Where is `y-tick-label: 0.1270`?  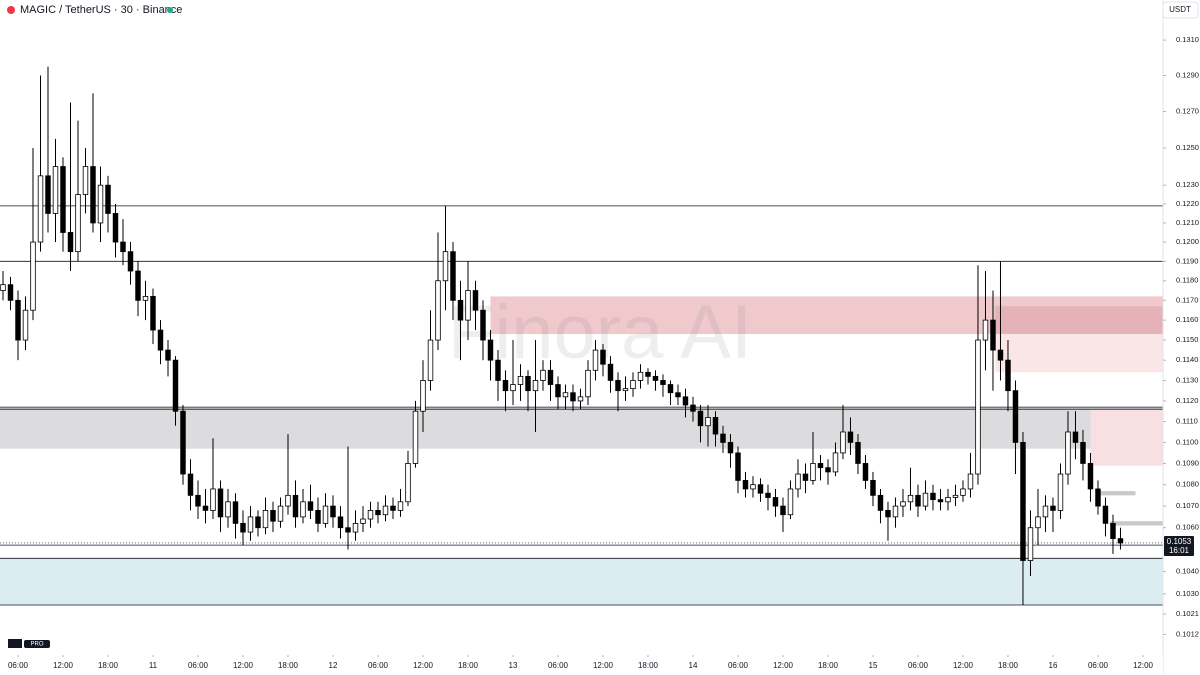 y-tick-label: 0.1270 is located at coordinates (1187, 110).